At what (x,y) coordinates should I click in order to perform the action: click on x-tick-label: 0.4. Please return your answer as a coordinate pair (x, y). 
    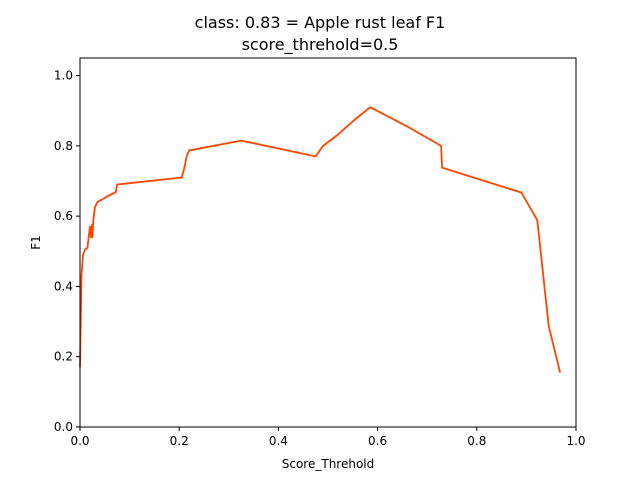
    Looking at the image, I should click on (278, 441).